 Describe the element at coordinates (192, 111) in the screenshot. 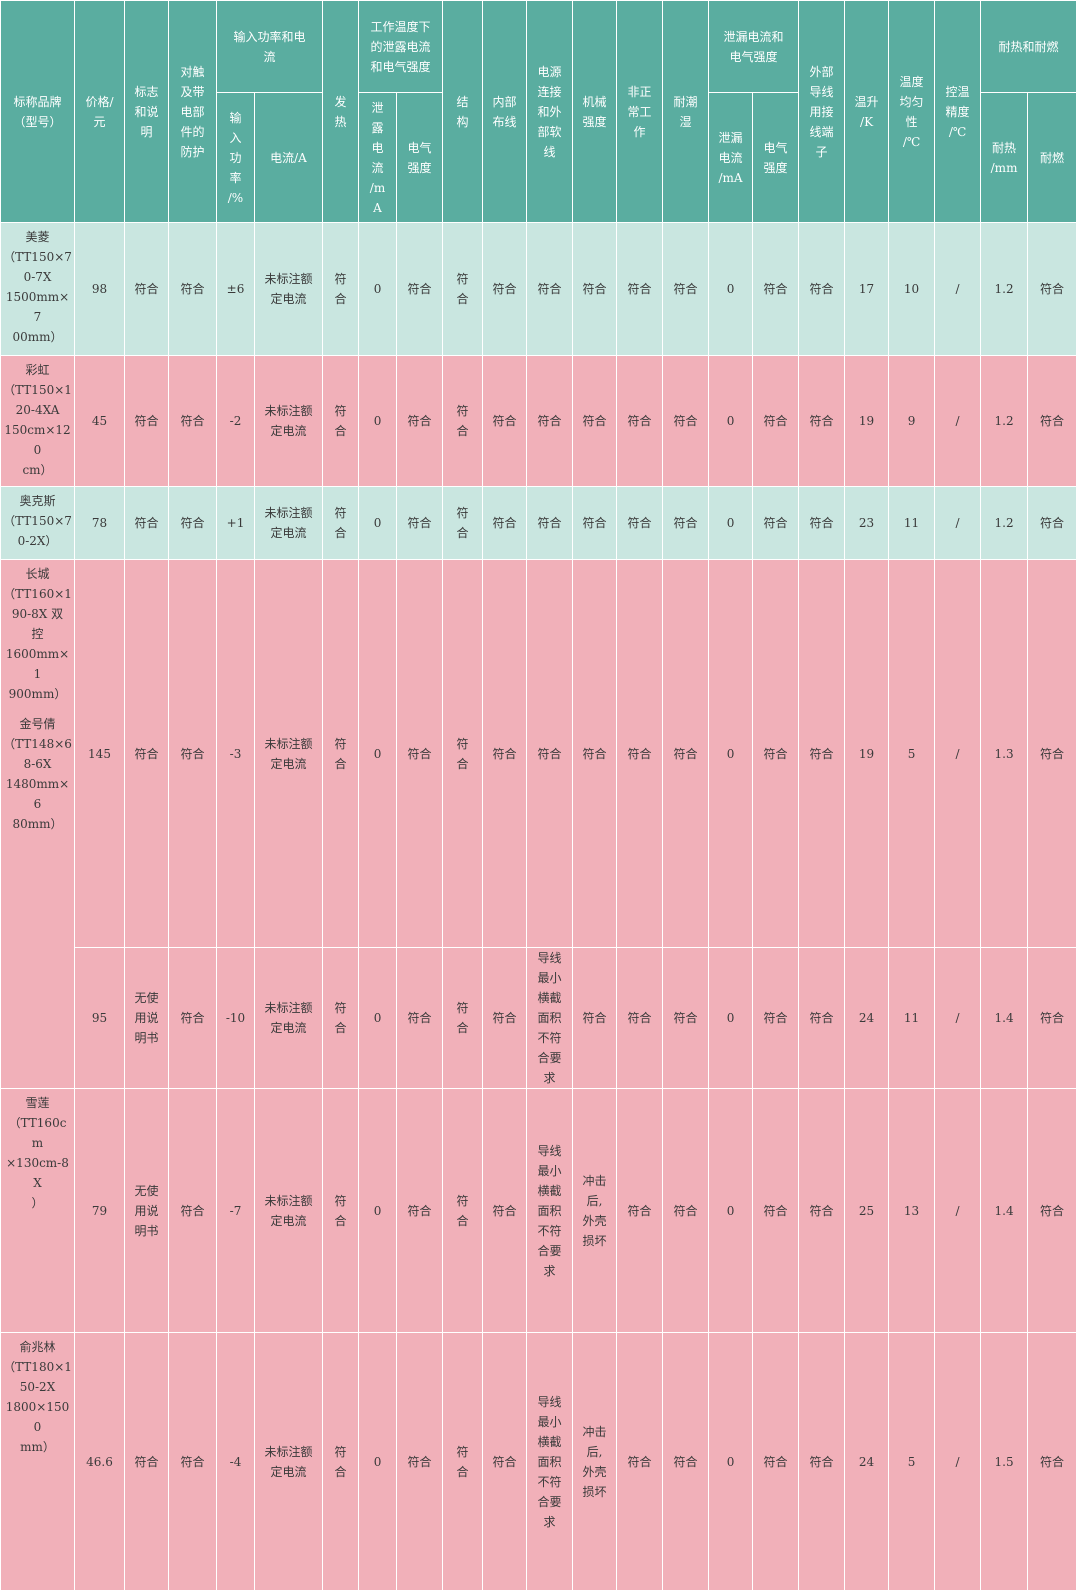

I see `header-protection: 对触 及带 电部 件的 防护` at that location.